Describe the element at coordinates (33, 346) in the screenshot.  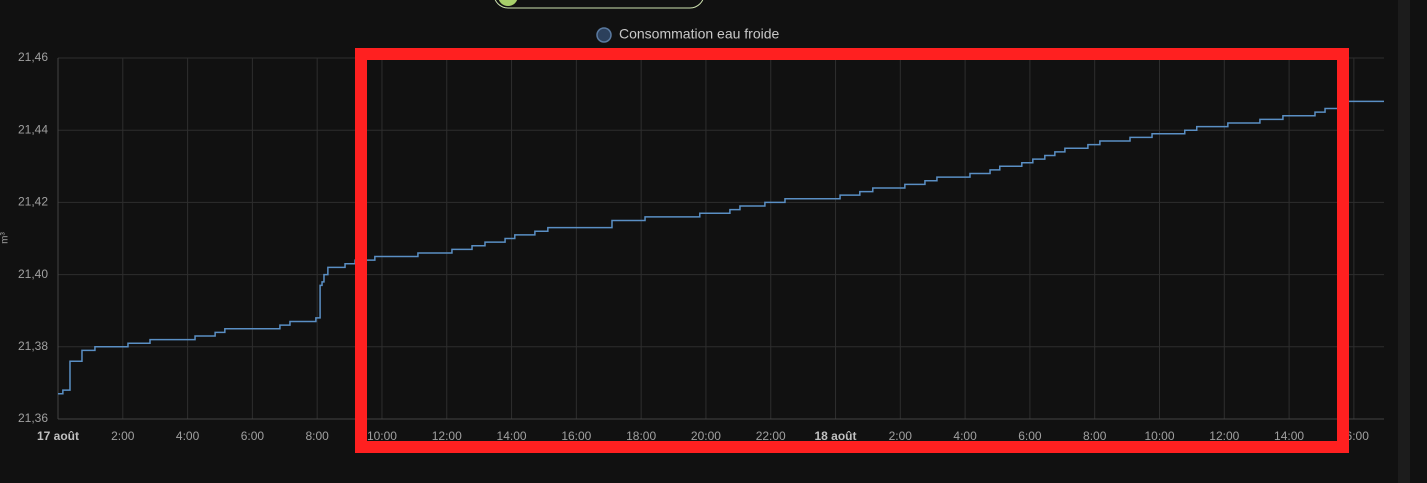
I see `y-tick-label: 21,38` at that location.